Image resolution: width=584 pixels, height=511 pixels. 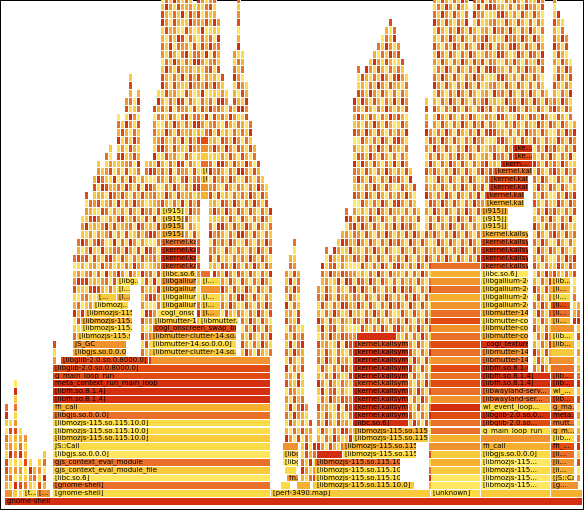 What do you see at coordinates (516, 384) in the screenshot?
I see `flame-frame: [libffi.so.8.1.4]` at bounding box center [516, 384].